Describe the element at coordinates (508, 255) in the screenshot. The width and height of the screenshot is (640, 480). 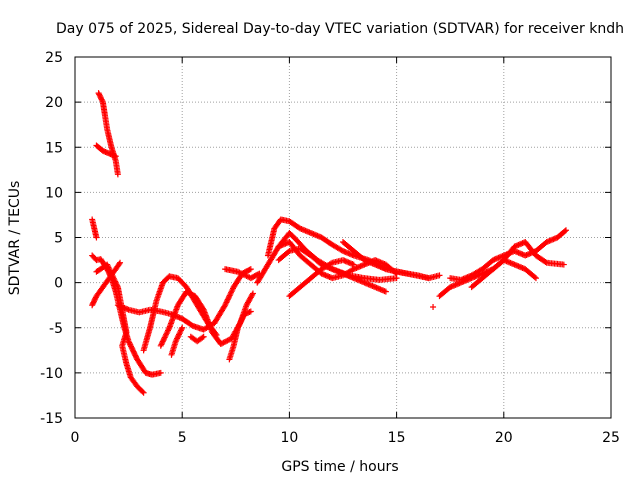
I see `series-track-u` at that location.